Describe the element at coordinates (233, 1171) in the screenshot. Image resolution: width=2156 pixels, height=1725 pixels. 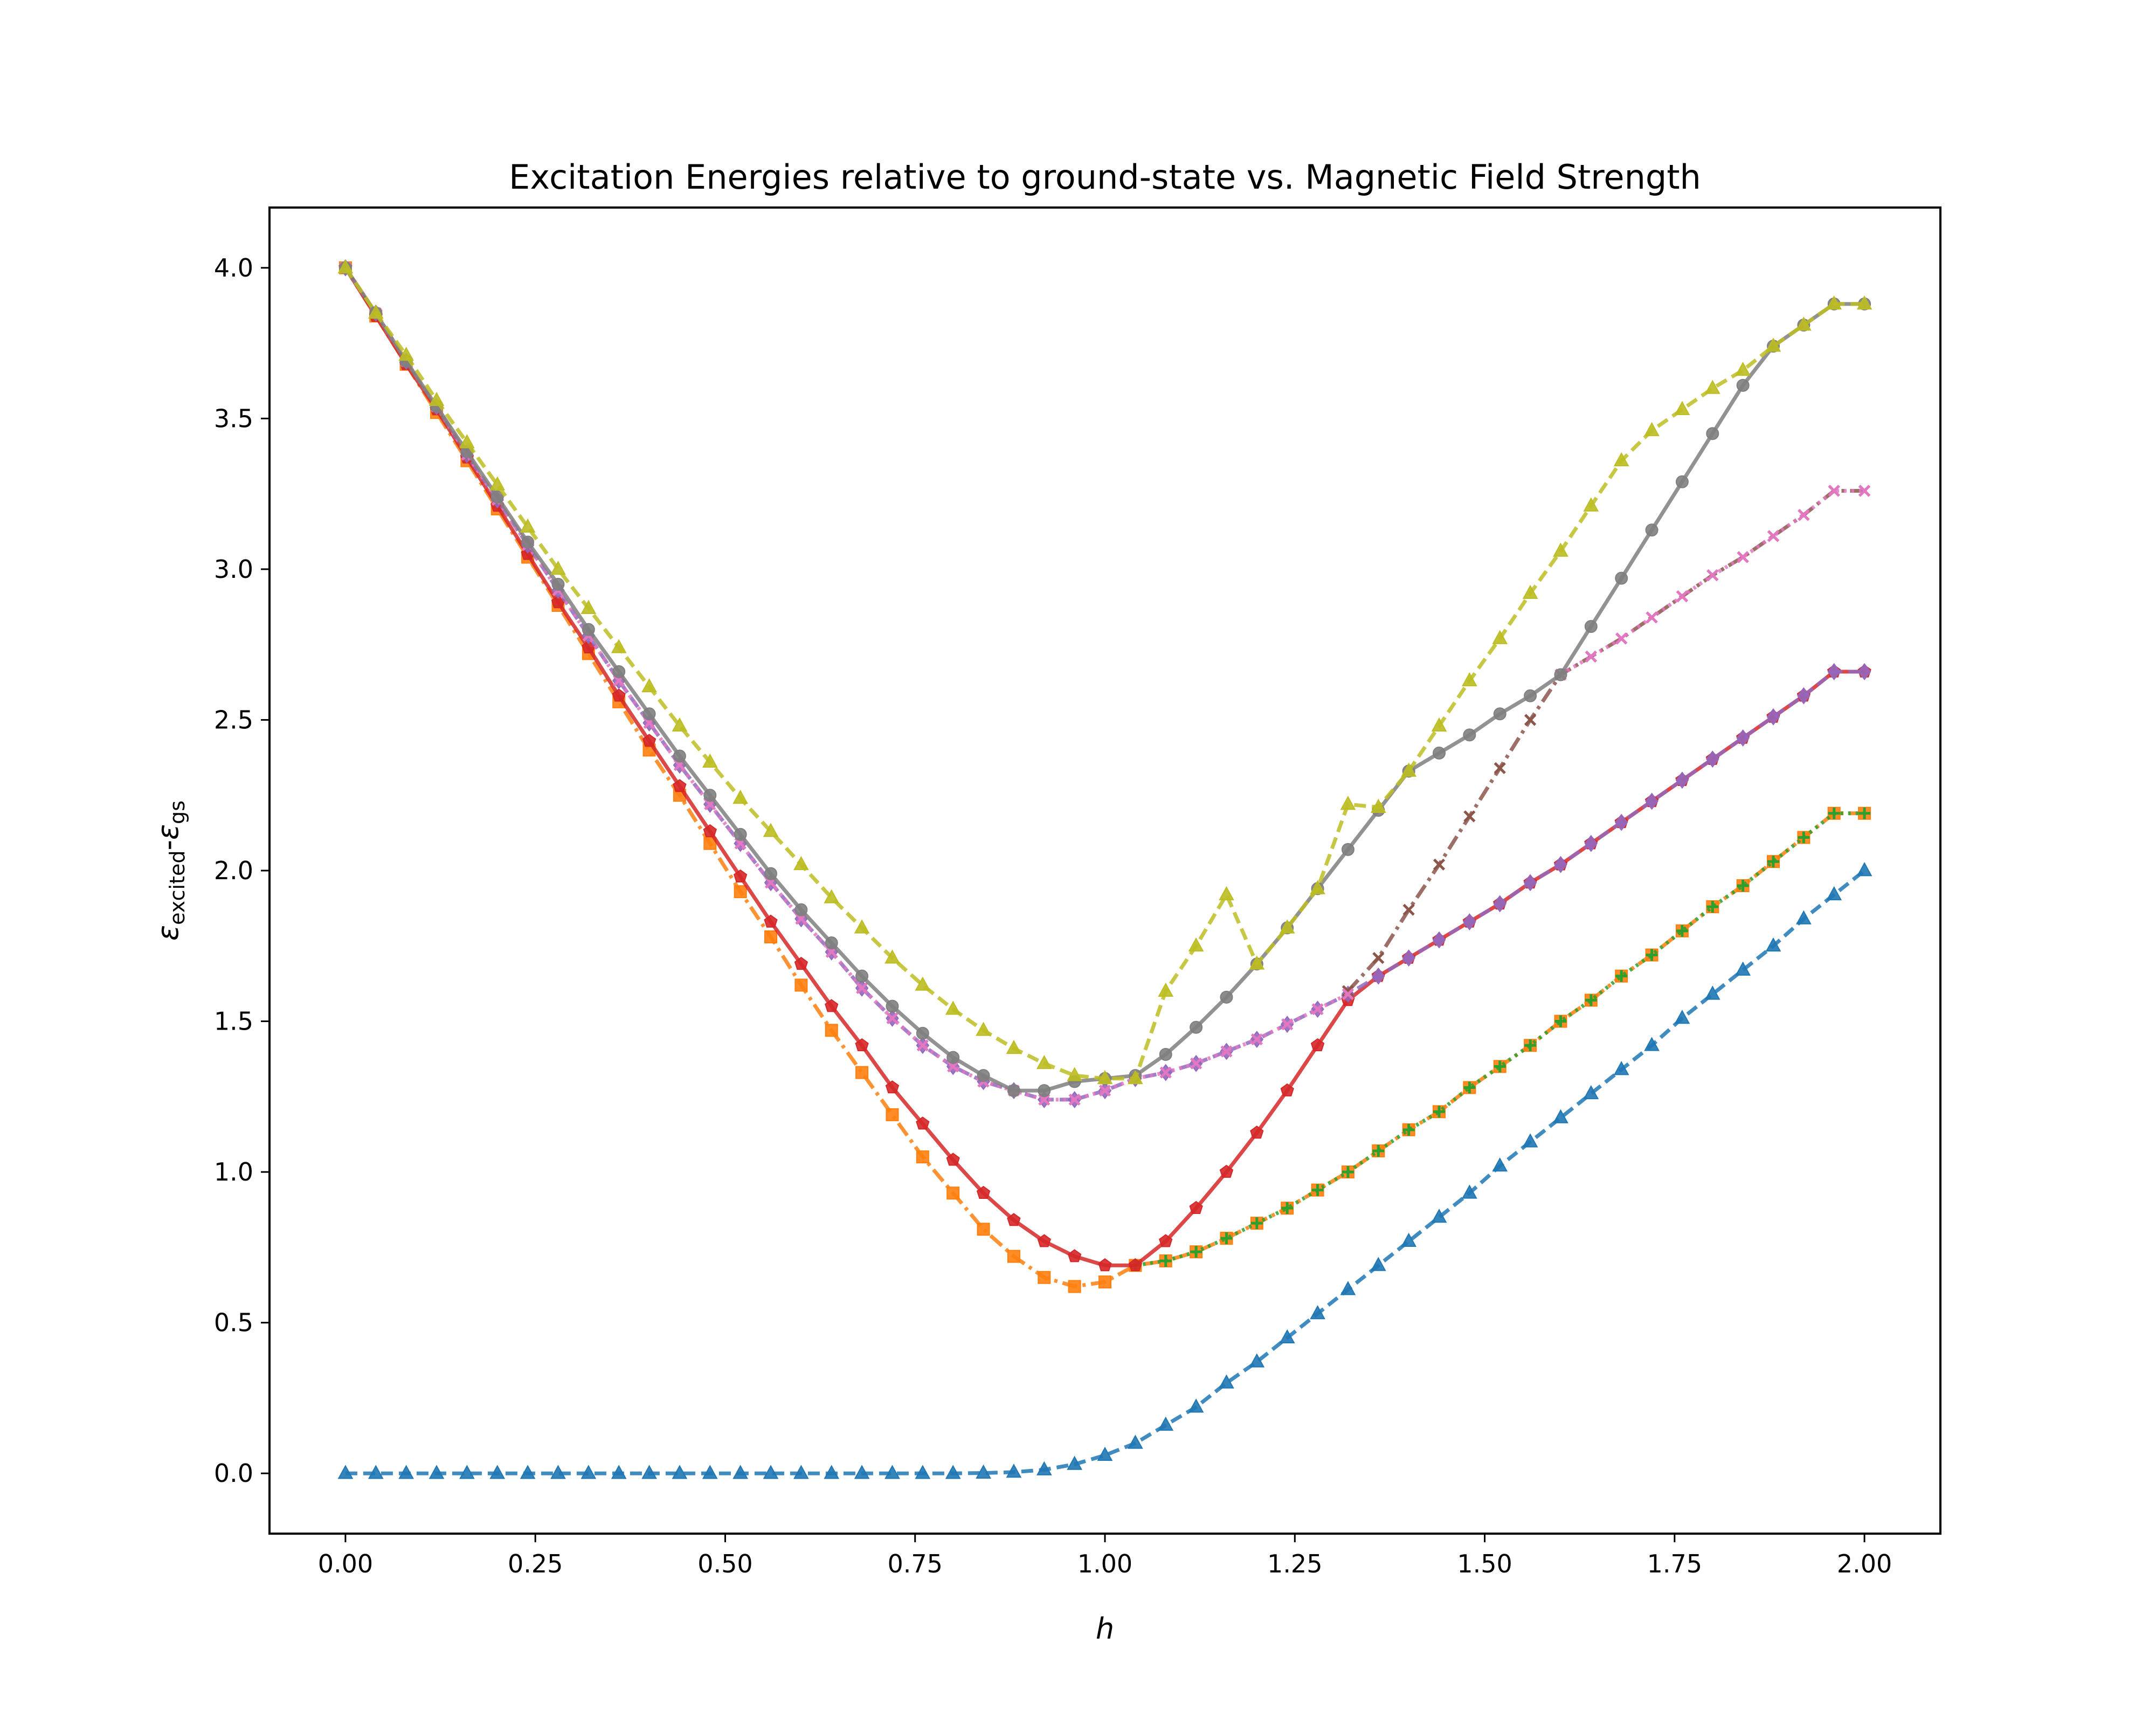
I see `y-tick-label: 1.0` at that location.